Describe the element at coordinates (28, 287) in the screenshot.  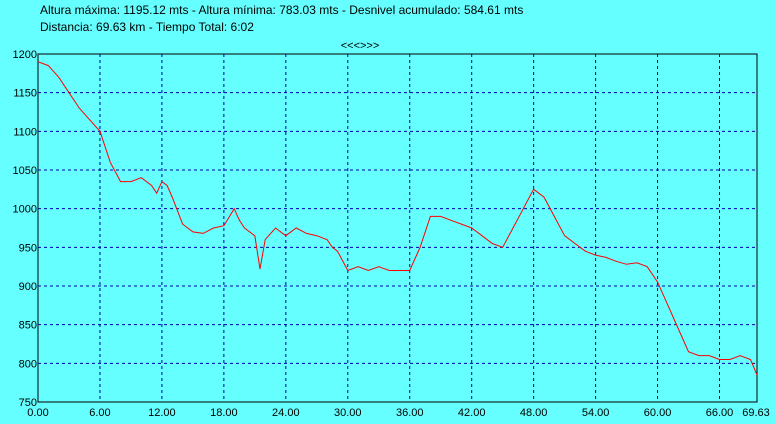
I see `y-tick-label: 900` at that location.